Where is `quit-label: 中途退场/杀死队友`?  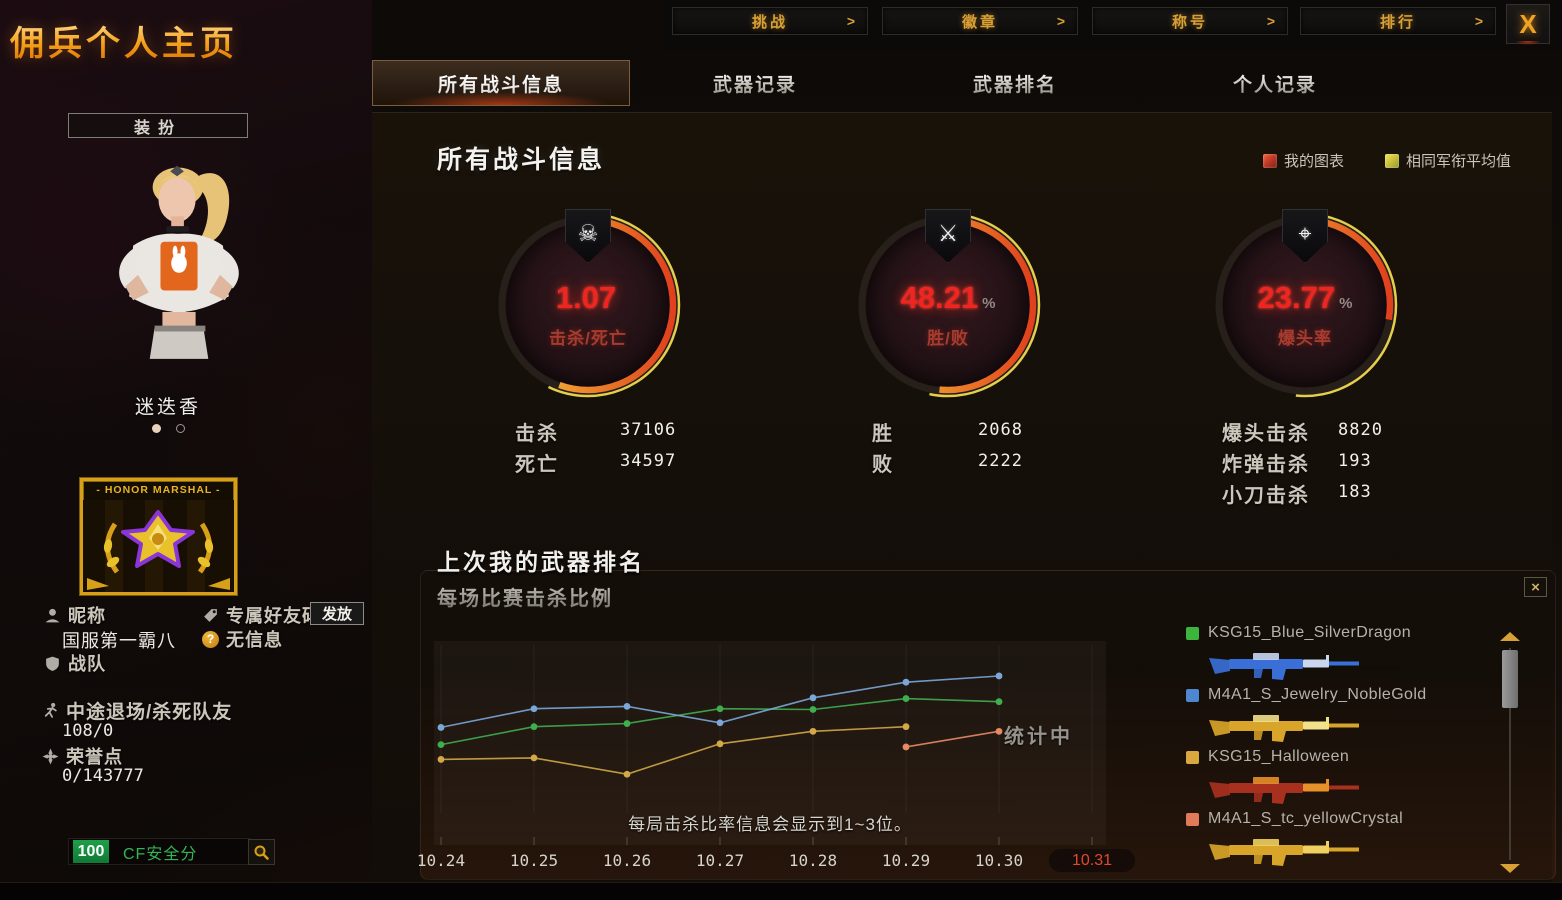 quit-label: 中途退场/杀死队友 is located at coordinates (149, 712).